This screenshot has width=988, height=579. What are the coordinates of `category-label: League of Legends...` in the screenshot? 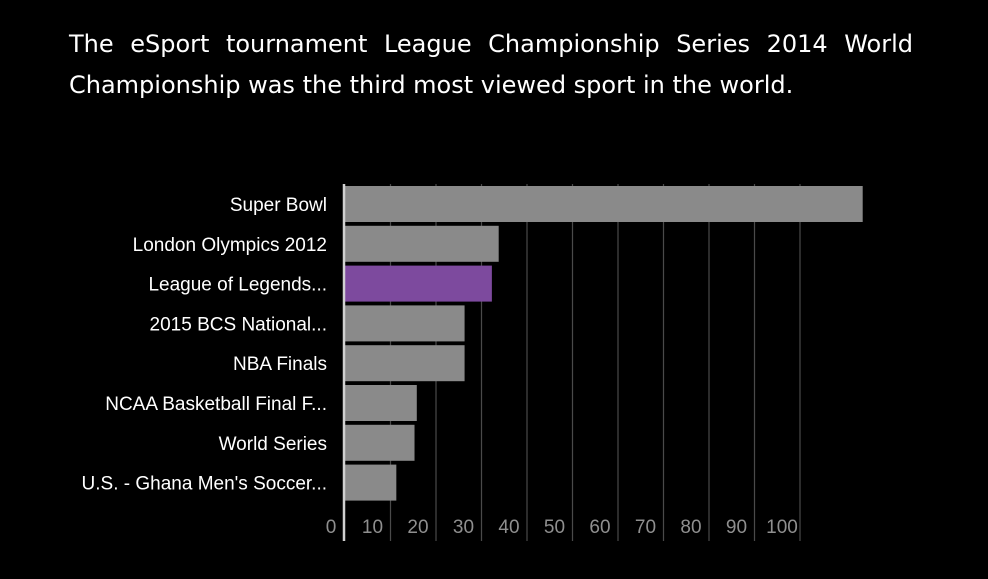 It's located at (237, 285).